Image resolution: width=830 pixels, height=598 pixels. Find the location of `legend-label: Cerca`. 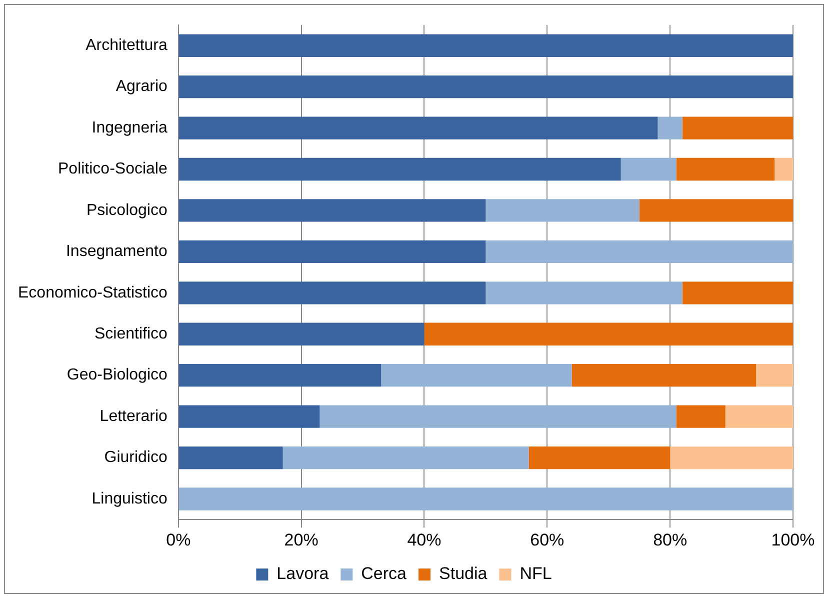

legend-label: Cerca is located at coordinates (384, 574).